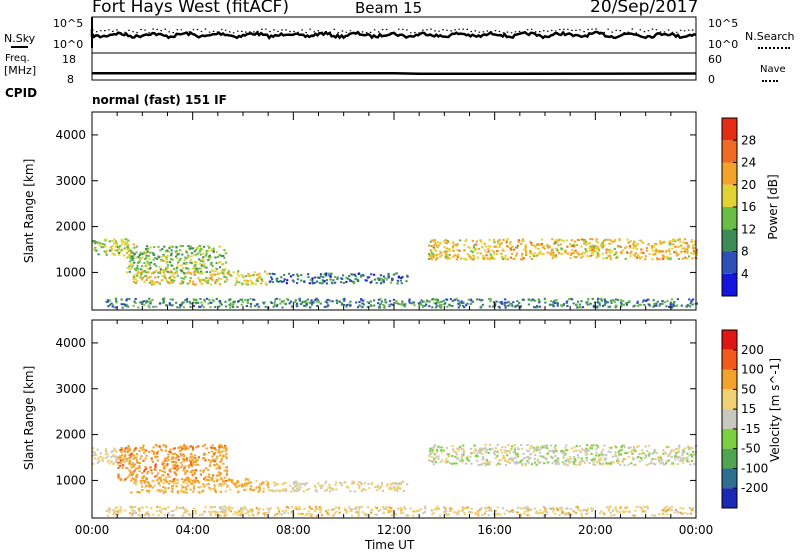  I want to click on xtick-label: 16:00, so click(494, 530).